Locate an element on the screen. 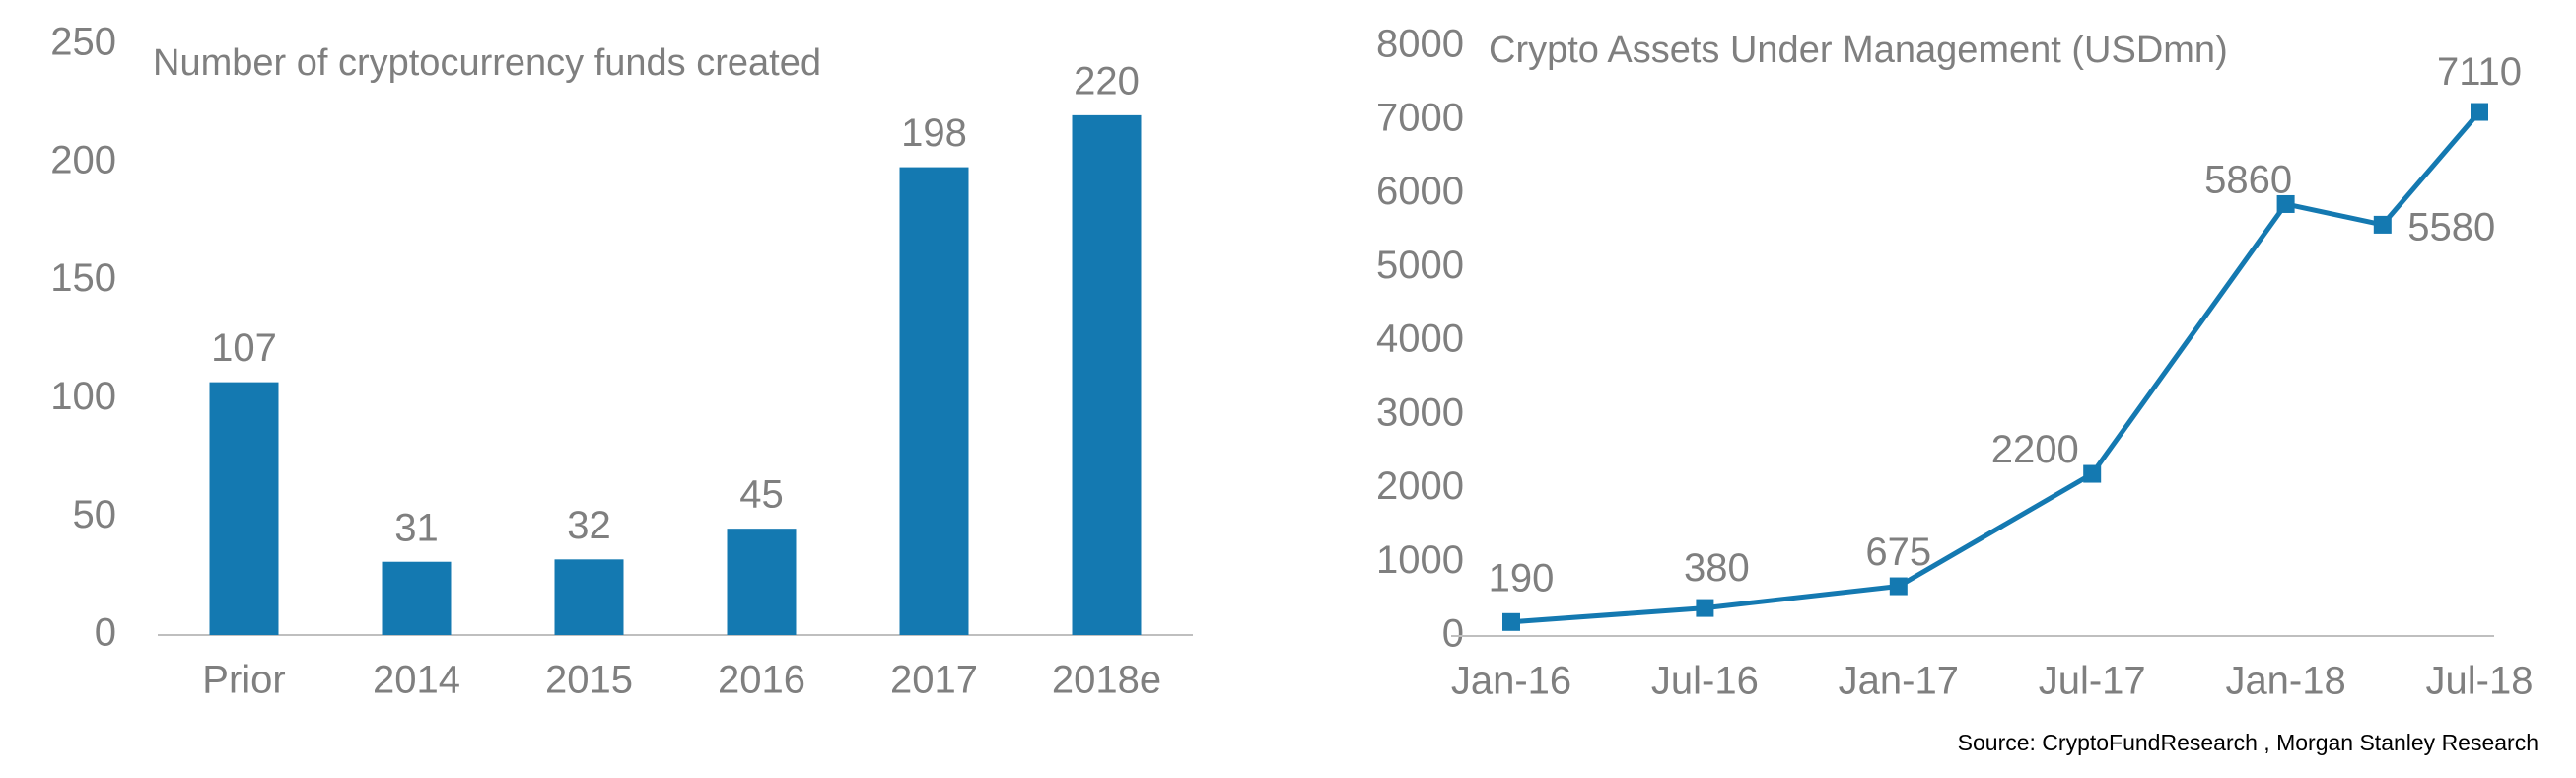 This screenshot has width=2576, height=778. aum-data-label: 7110 is located at coordinates (2480, 72).